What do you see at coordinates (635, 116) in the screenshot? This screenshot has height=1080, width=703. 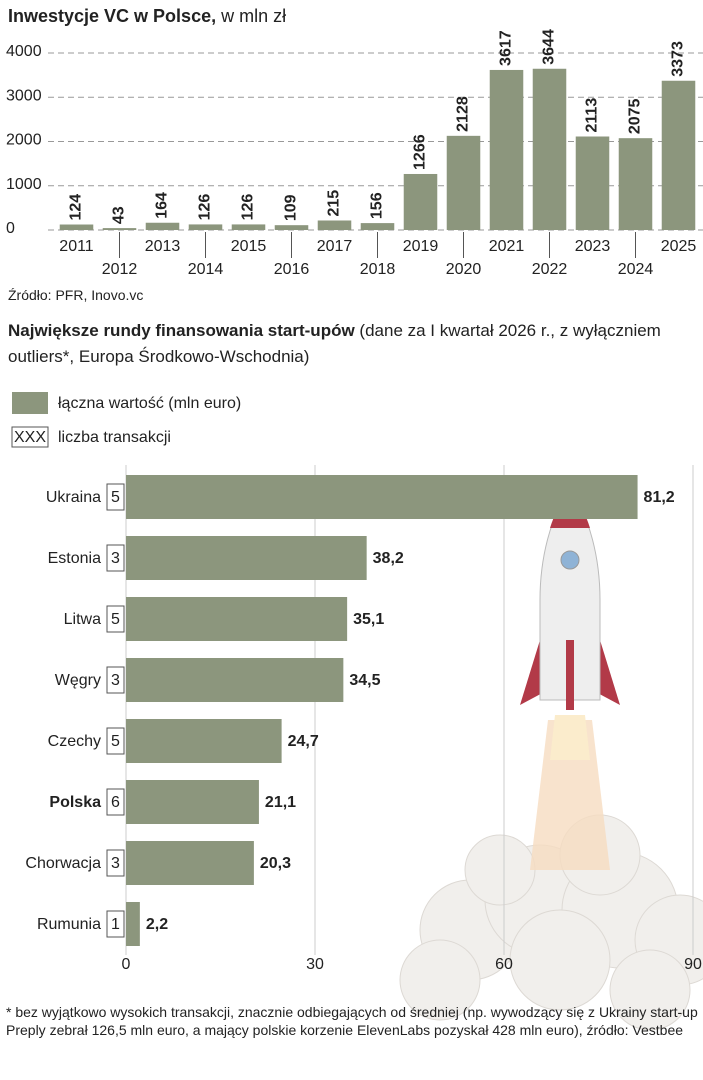 I see `value-label: 2075` at bounding box center [635, 116].